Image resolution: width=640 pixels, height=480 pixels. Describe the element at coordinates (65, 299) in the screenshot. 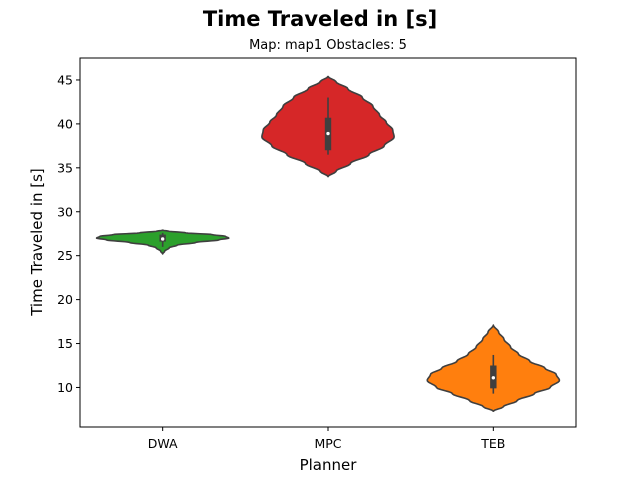

I see `y-tick-label: 20` at that location.